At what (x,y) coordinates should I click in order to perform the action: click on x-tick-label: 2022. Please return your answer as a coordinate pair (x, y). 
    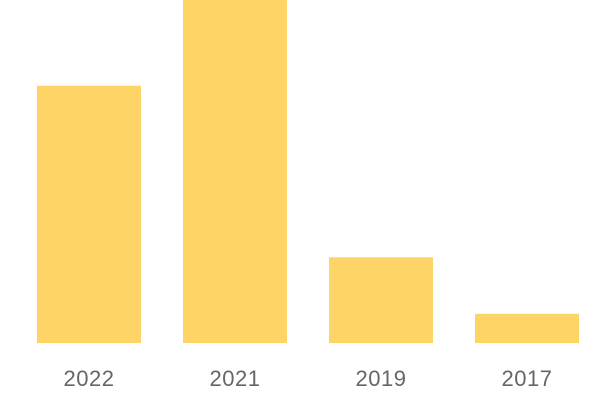
    Looking at the image, I should click on (89, 378).